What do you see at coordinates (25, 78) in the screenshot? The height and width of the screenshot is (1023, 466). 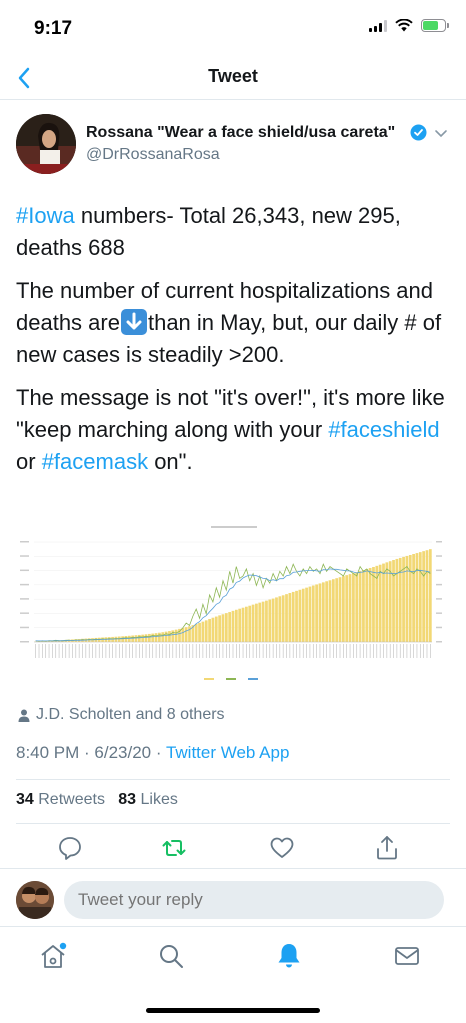 I see `back-button` at bounding box center [25, 78].